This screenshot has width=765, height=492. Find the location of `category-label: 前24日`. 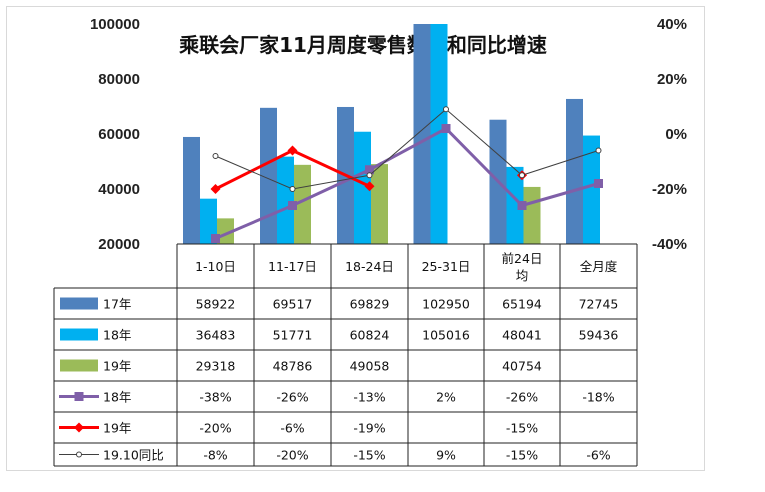

category-label: 前24日 is located at coordinates (522, 258).